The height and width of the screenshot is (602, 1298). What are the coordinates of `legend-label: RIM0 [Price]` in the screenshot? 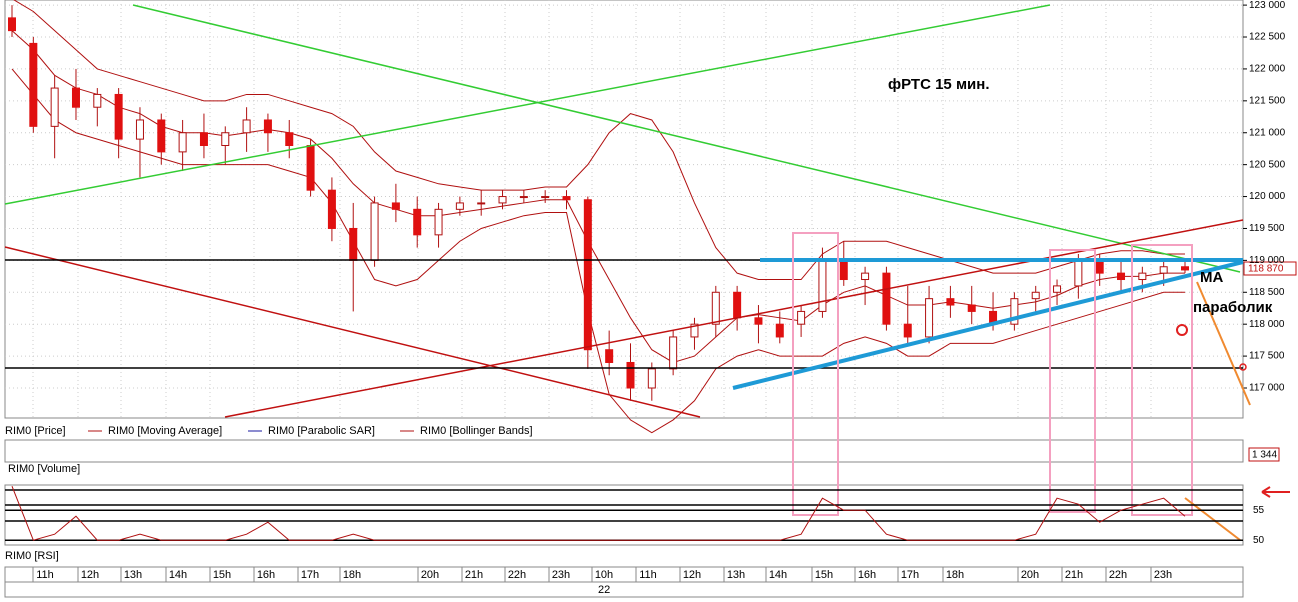 It's located at (35, 431).